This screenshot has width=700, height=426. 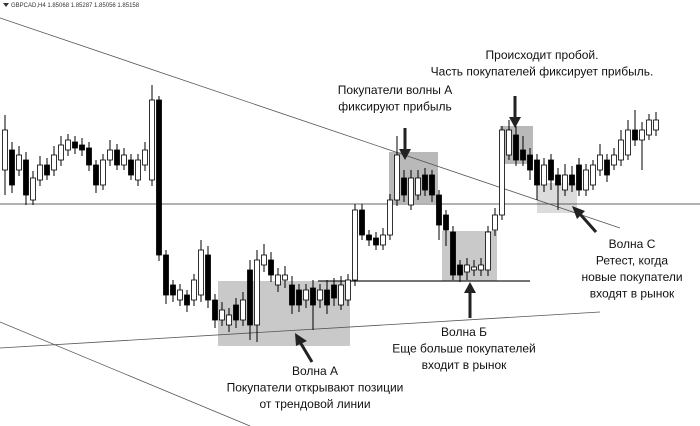 I want to click on annotation: от трендовой линии, so click(x=314, y=404).